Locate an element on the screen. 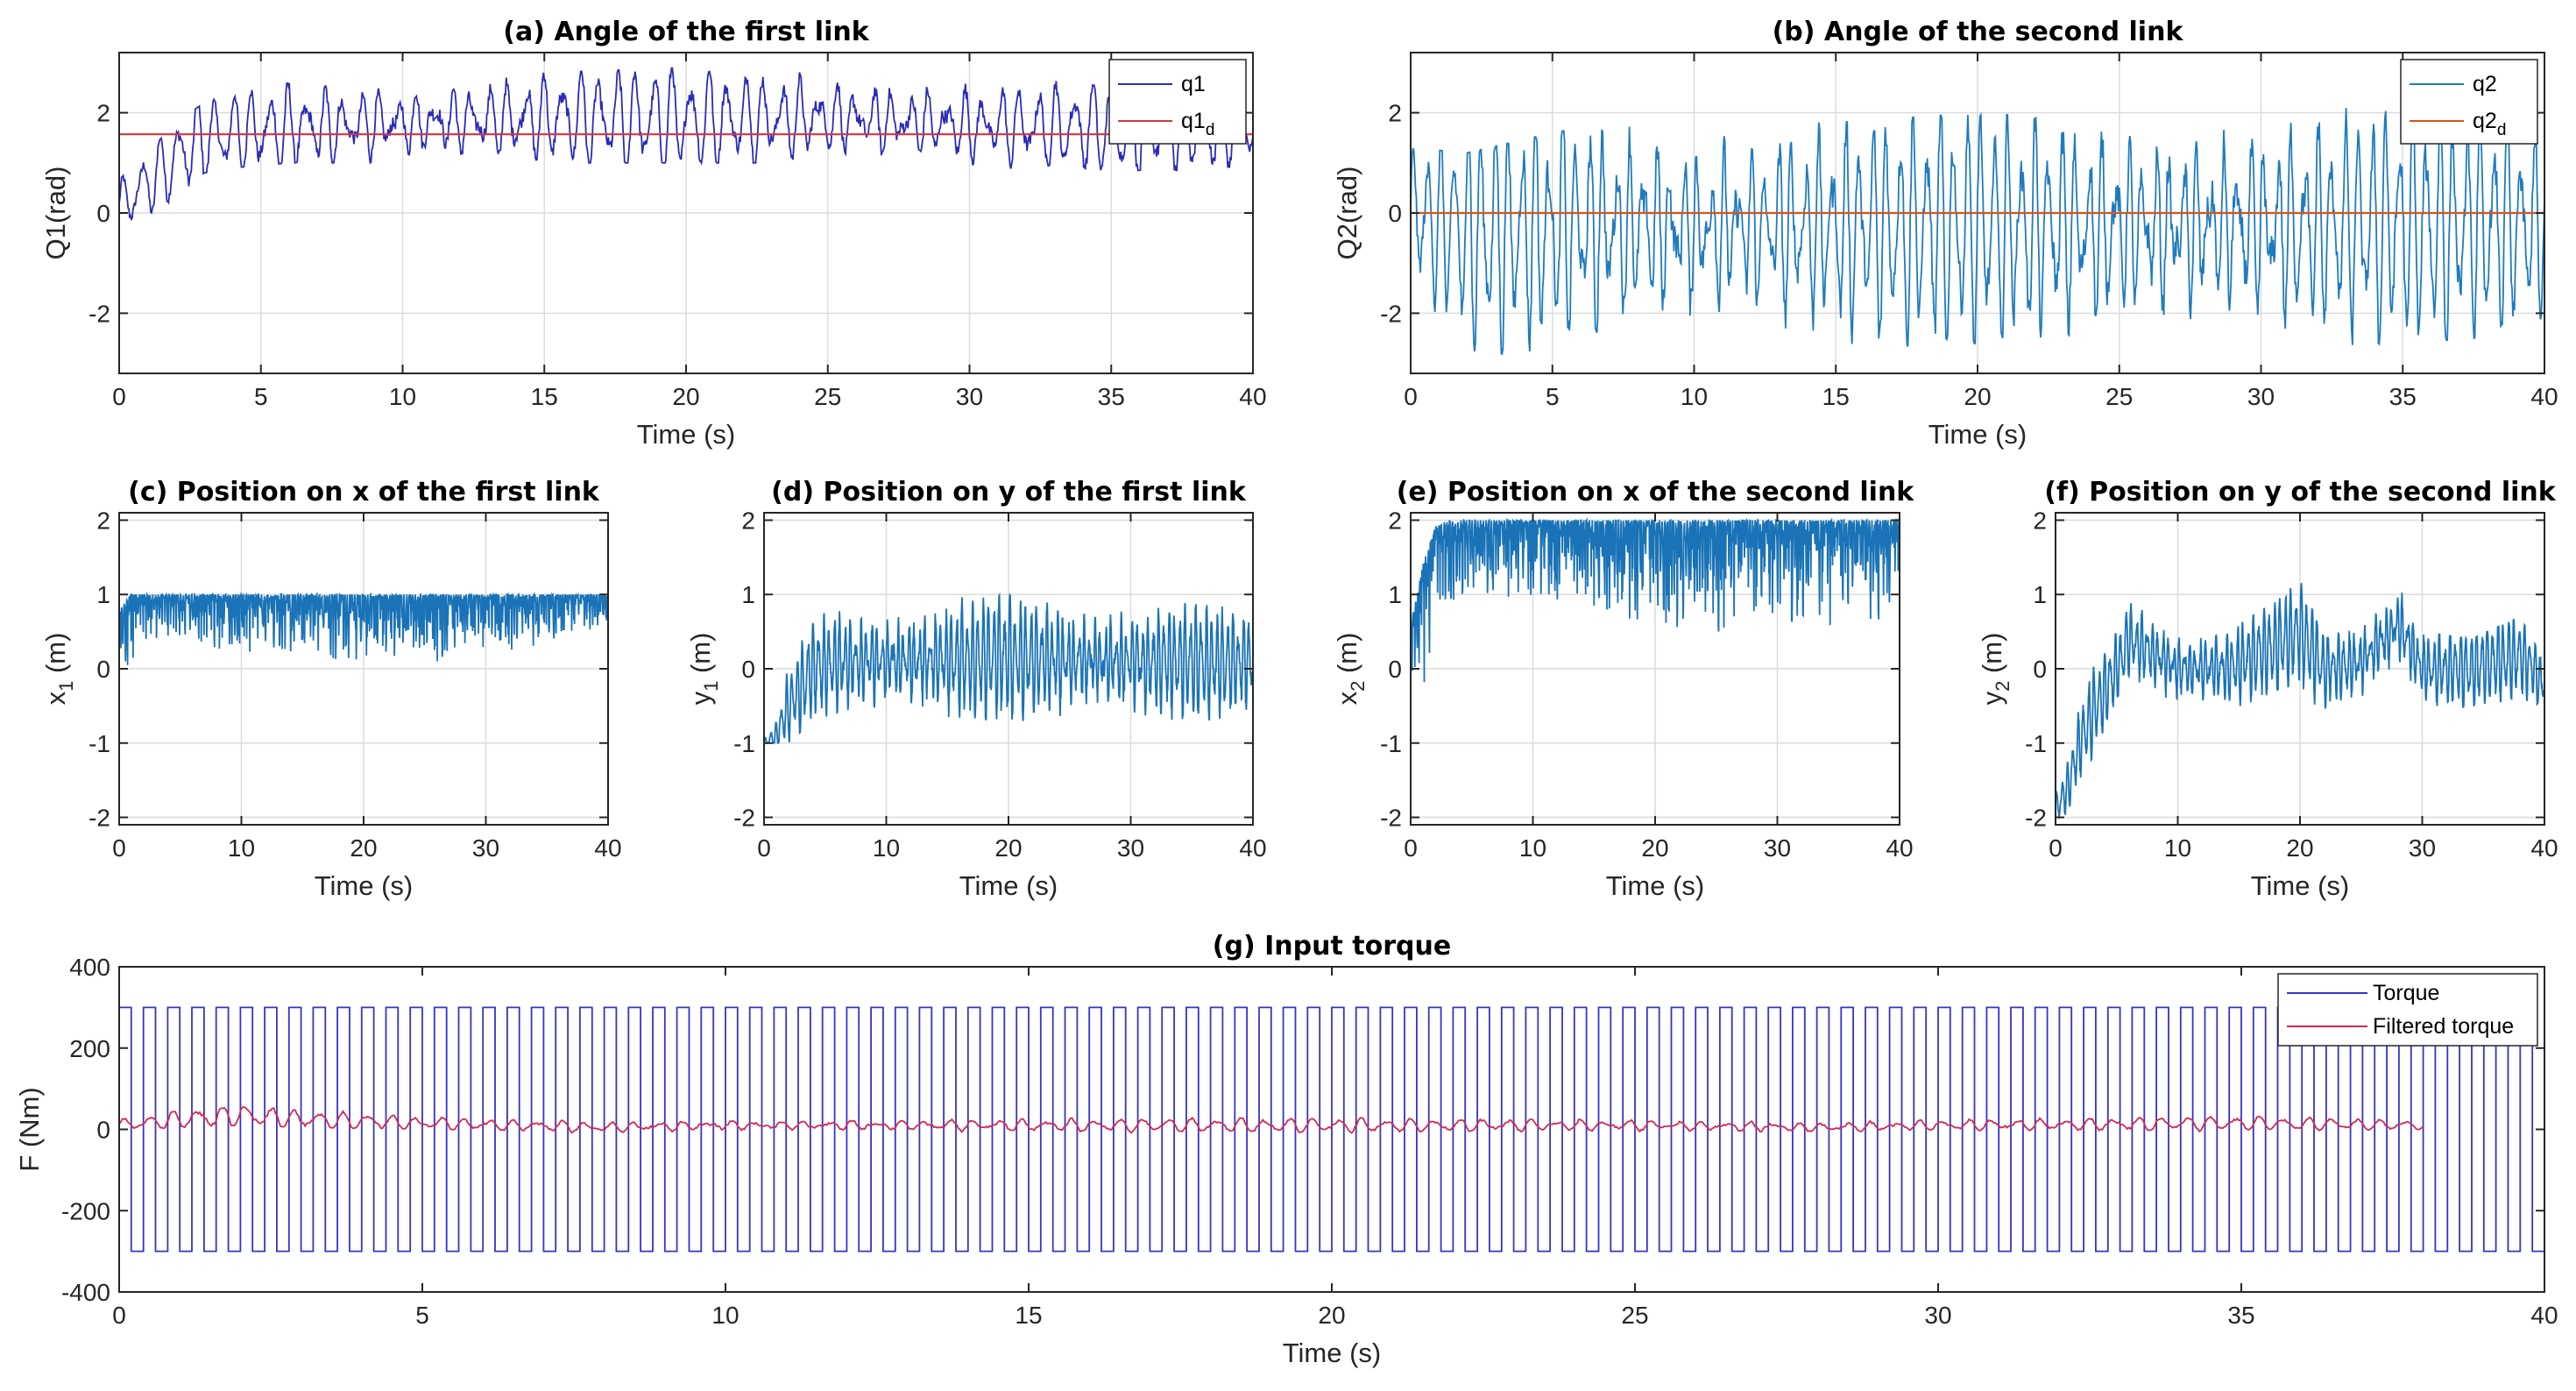 The width and height of the screenshot is (2576, 1391). legend-entry-label: q1 is located at coordinates (1193, 121).